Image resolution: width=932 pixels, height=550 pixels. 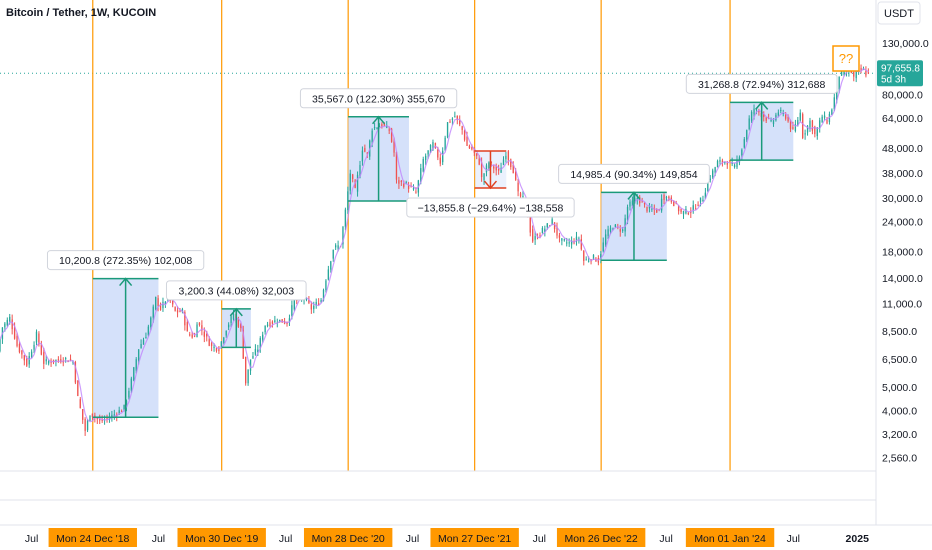 I want to click on currency-label: USDT, so click(x=899, y=14).